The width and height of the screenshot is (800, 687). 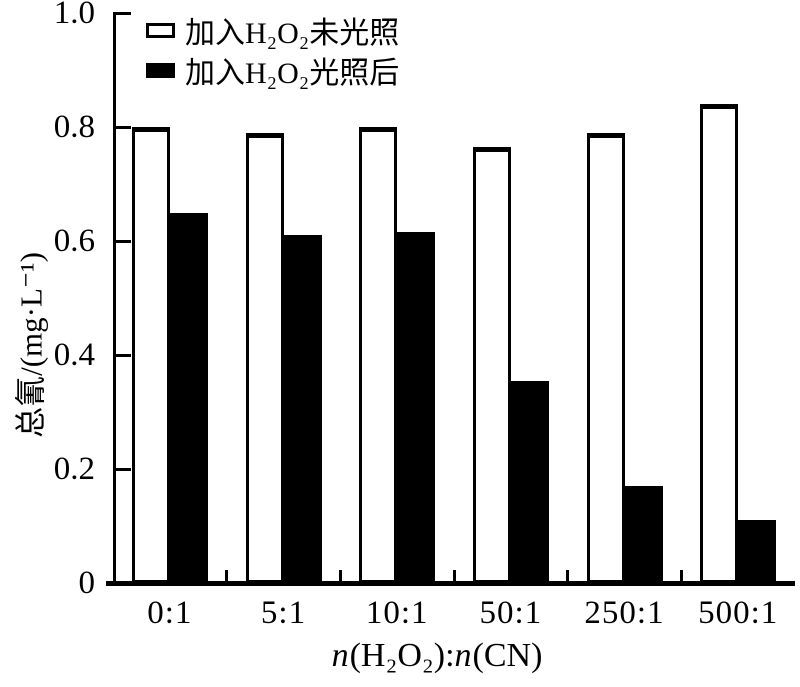 I want to click on y-tick-label: 0, so click(x=87, y=583).